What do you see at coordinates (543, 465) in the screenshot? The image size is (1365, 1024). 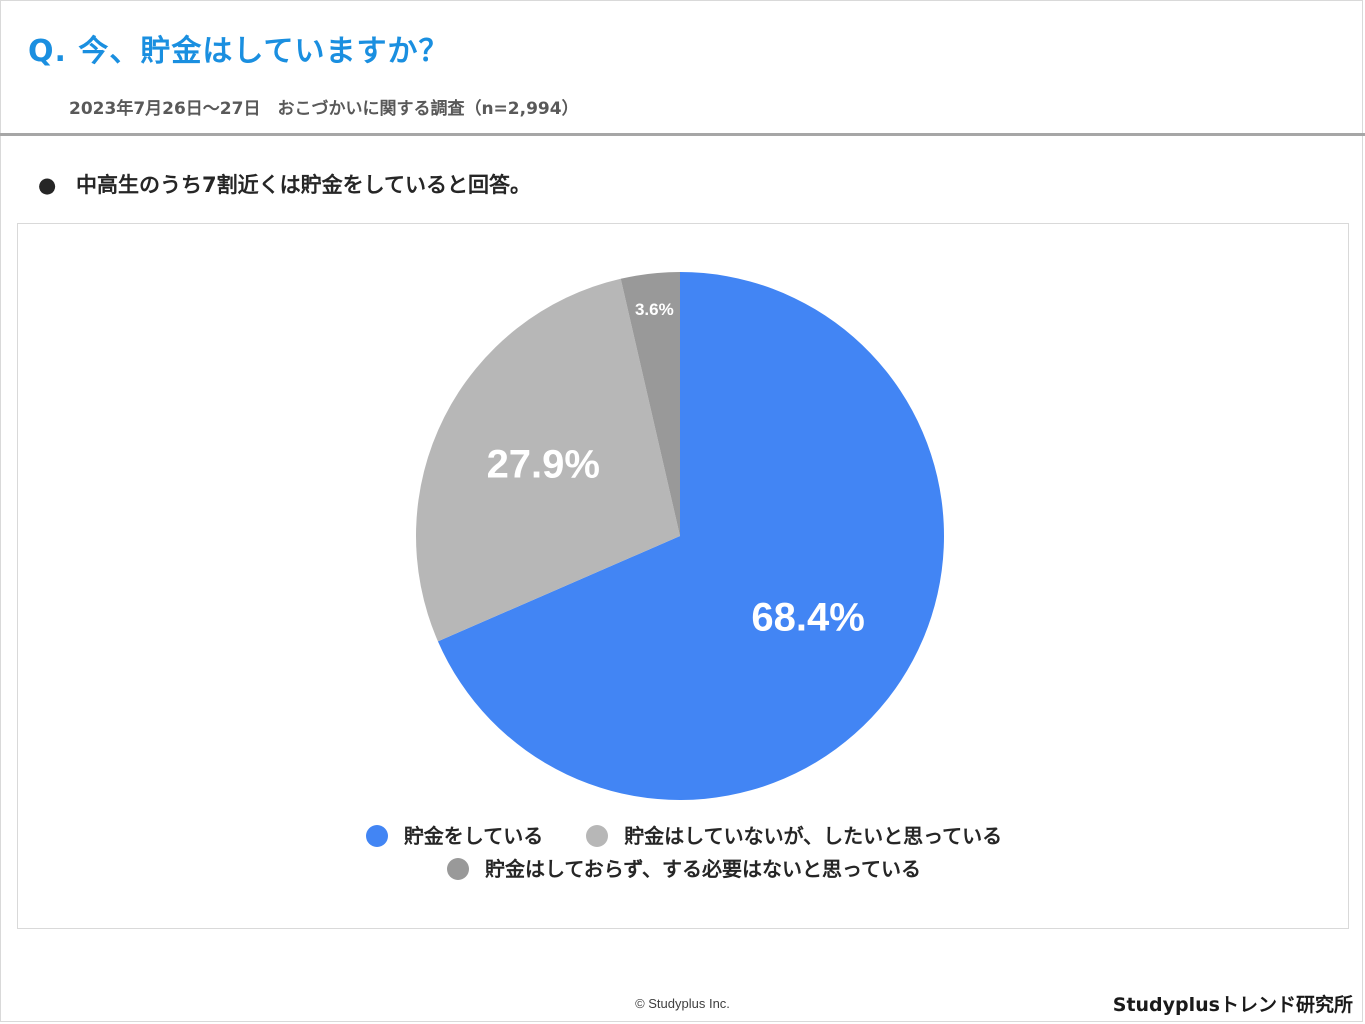 I see `slice-label-want-to-save: 27.9%` at bounding box center [543, 465].